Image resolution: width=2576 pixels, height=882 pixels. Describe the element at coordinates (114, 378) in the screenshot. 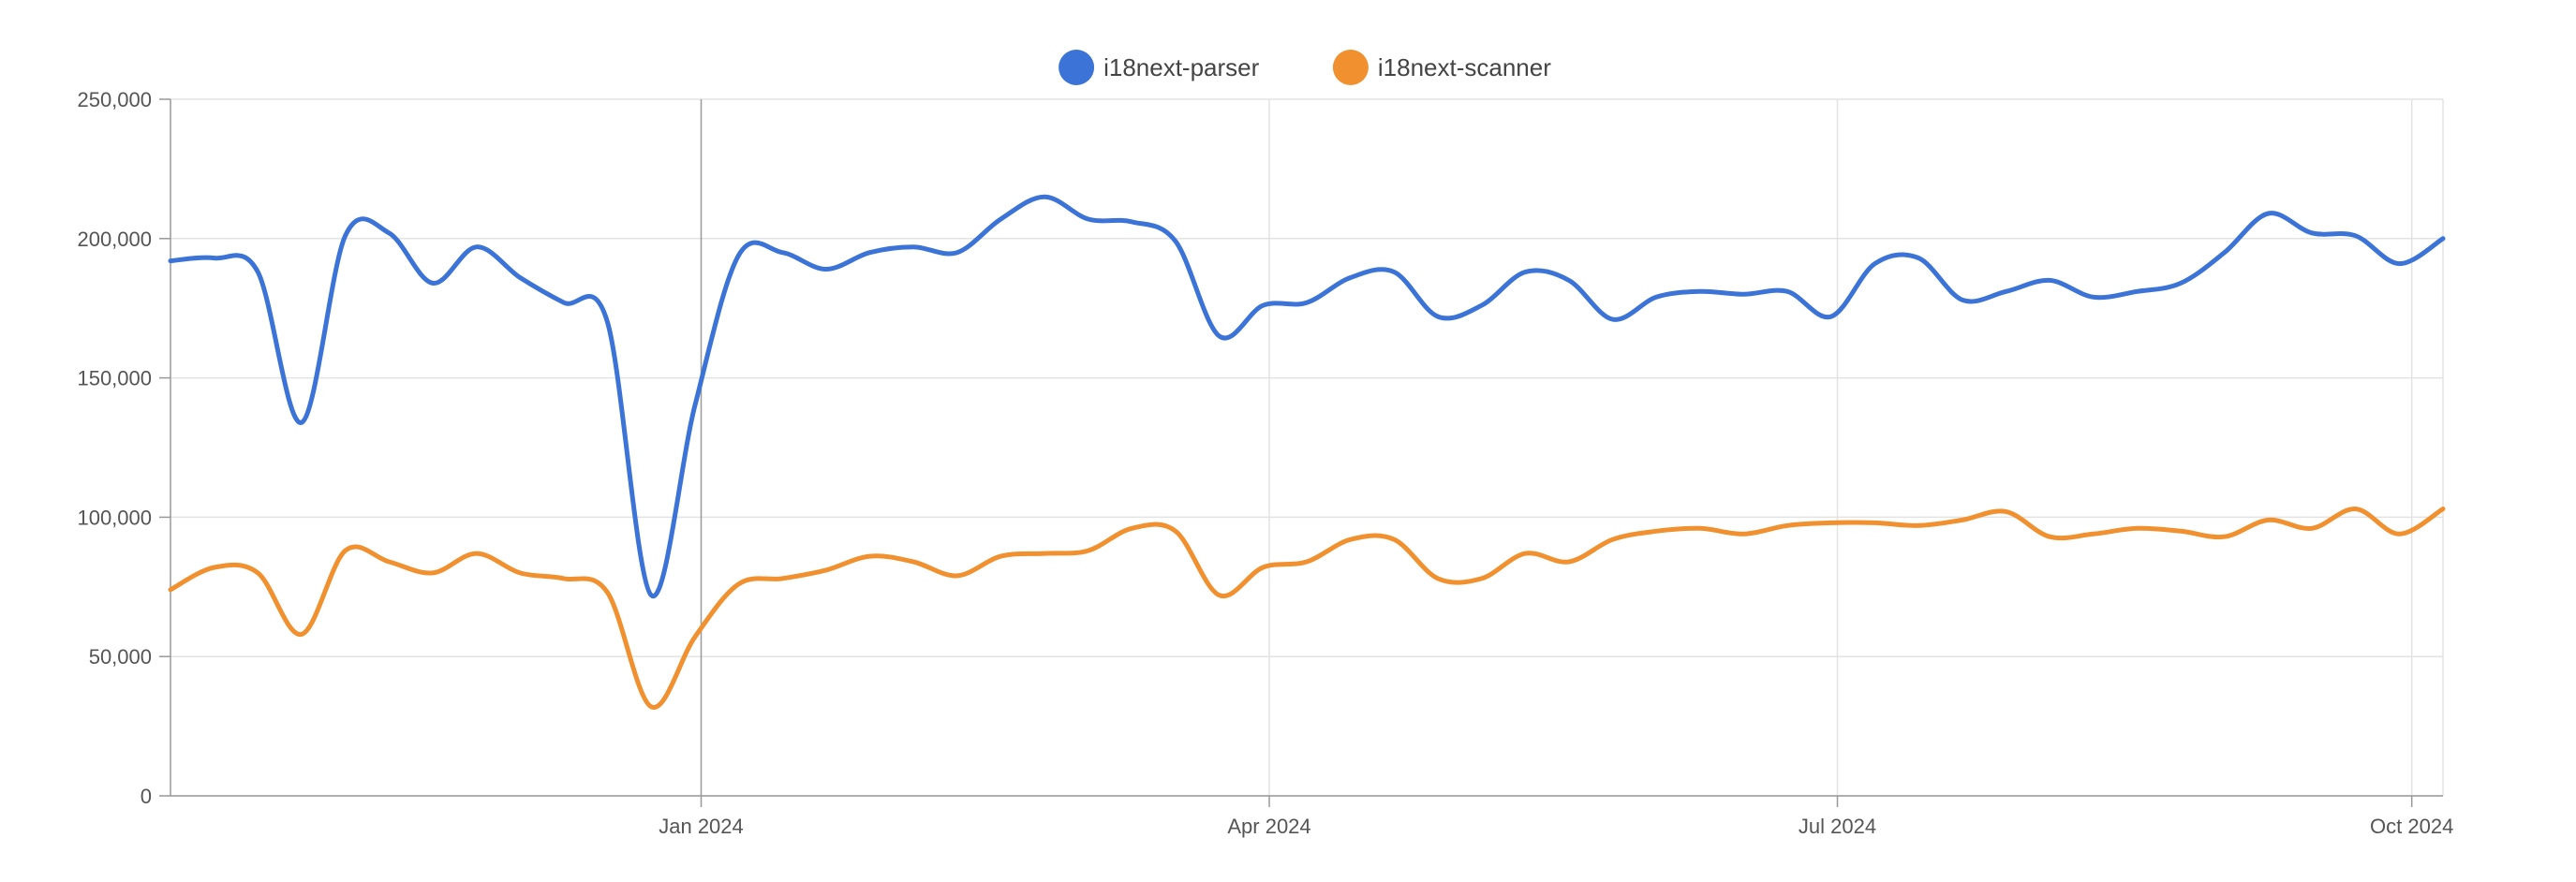

I see `y-tick-label: 150,000` at that location.